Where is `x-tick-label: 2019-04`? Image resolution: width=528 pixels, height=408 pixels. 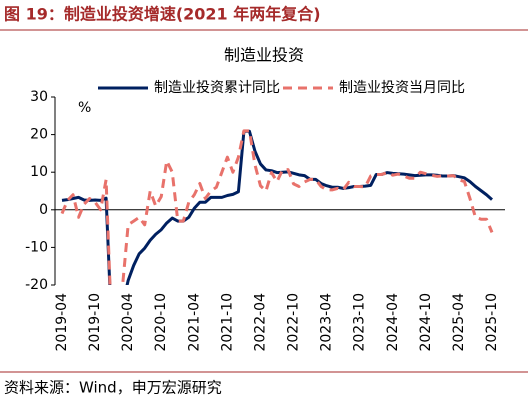
x-tick-label: 2019-04 is located at coordinates (62, 322).